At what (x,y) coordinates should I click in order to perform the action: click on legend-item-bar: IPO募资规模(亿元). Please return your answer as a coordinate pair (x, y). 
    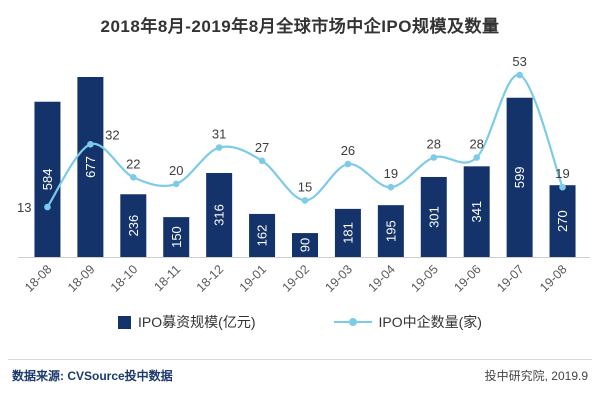
    Looking at the image, I should click on (187, 322).